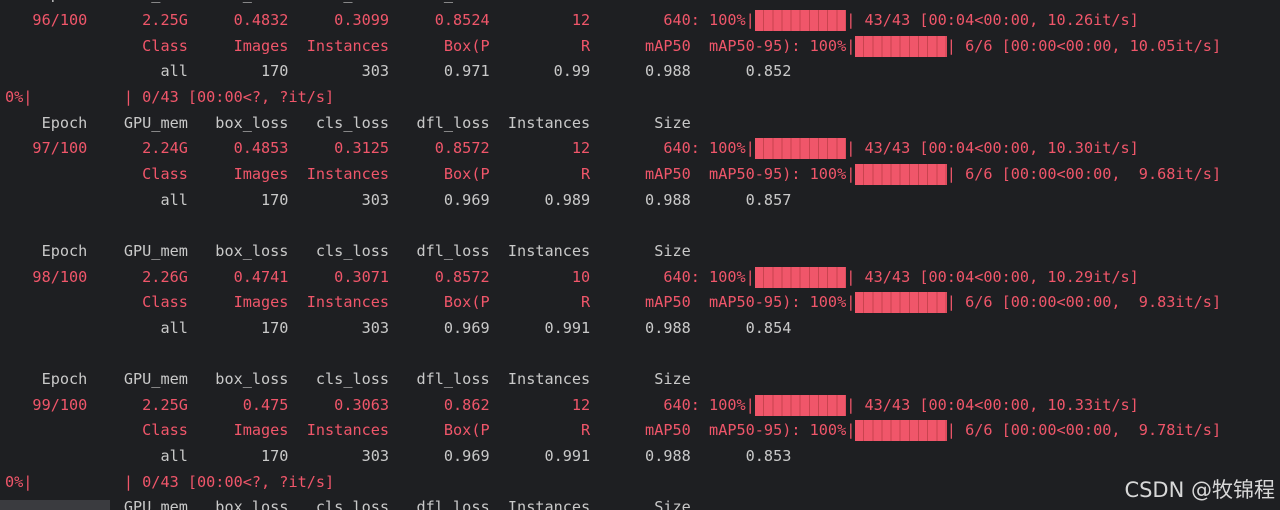 This screenshot has height=510, width=1280. Describe the element at coordinates (992, 20) in the screenshot. I see `terminal-text: | 43/43 [00:04<00:00, 10.26it/s]` at that location.